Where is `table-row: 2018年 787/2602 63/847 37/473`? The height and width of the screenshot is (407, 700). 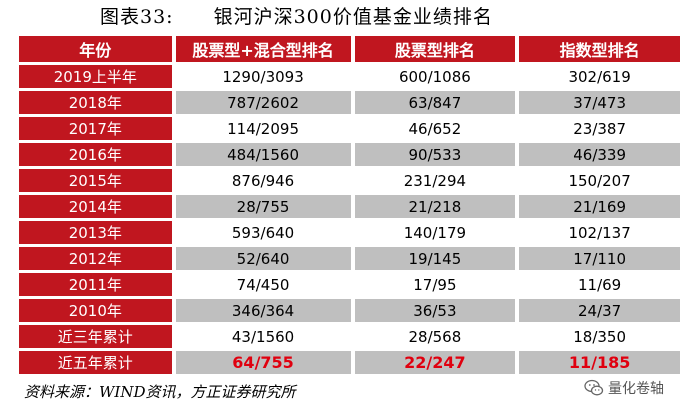 table-row: 2018年 787/2602 63/847 37/473 is located at coordinates (349, 102).